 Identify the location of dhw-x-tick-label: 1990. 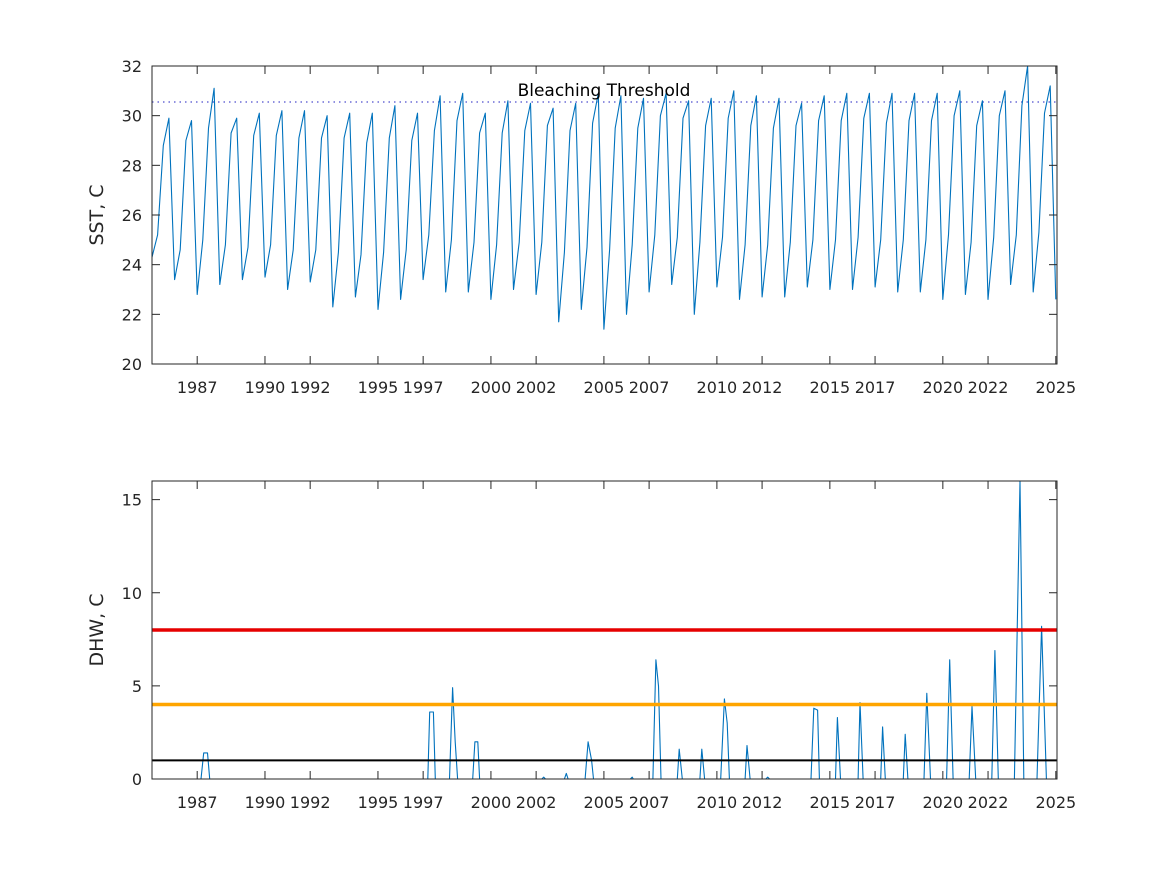
(265, 802).